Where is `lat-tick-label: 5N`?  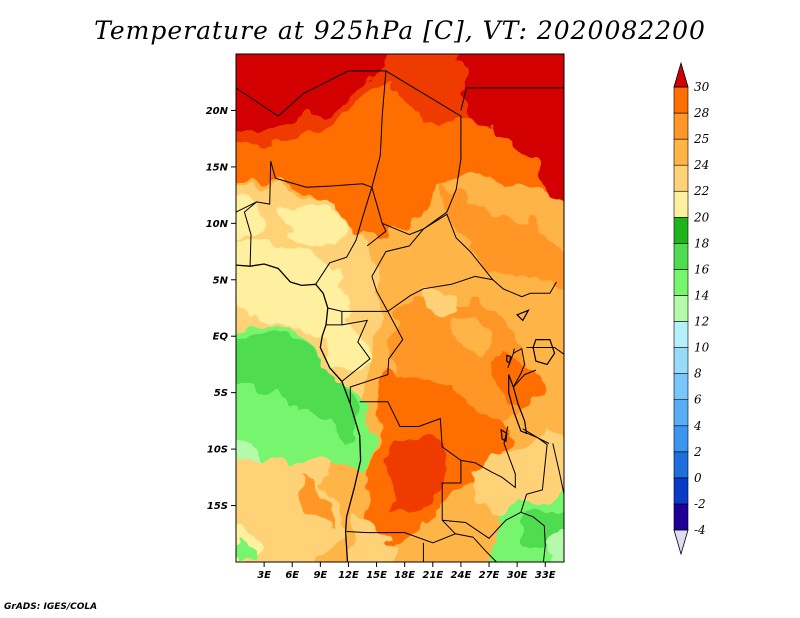
lat-tick-label: 5N is located at coordinates (221, 280).